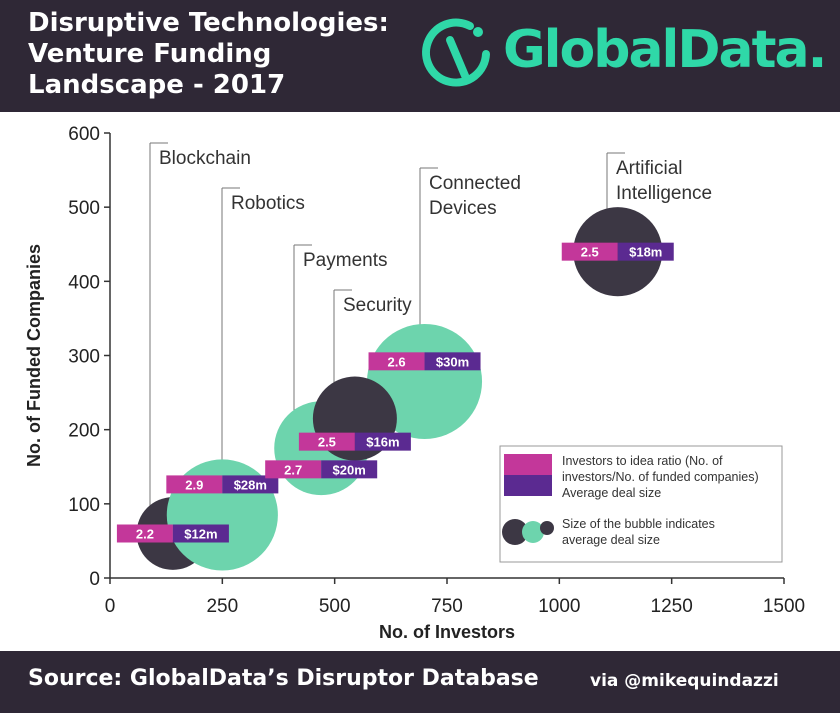  Describe the element at coordinates (150, 54) in the screenshot. I see `title-line-2: Venture Funding` at that location.